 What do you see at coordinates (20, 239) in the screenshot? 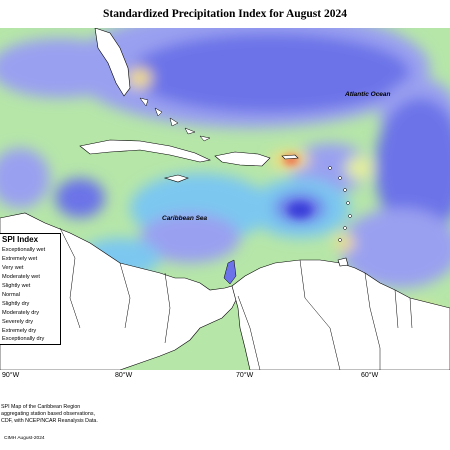
I see `legend-title: SPI Index` at bounding box center [20, 239].